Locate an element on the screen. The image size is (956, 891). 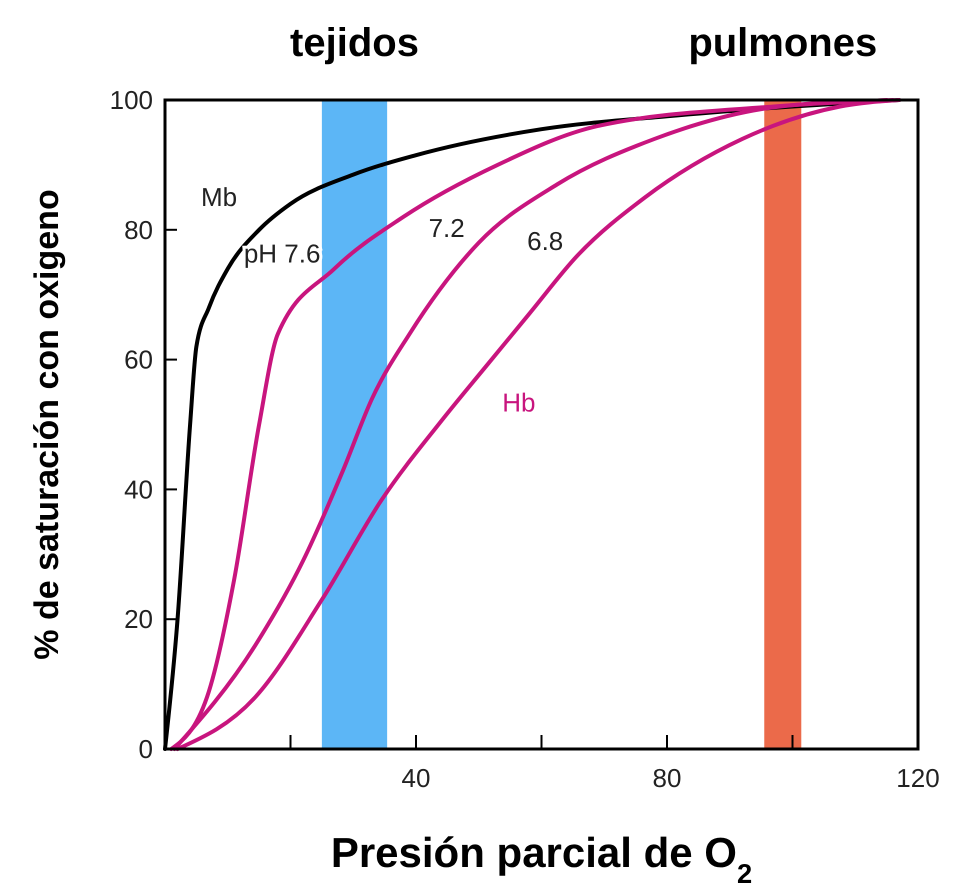
annotation: Hb is located at coordinates (519, 403).